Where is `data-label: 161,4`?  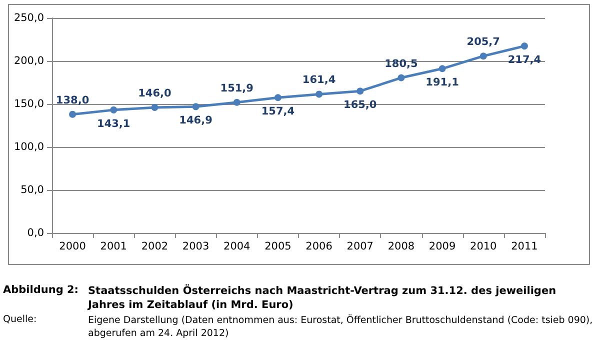
data-label: 161,4 is located at coordinates (319, 80).